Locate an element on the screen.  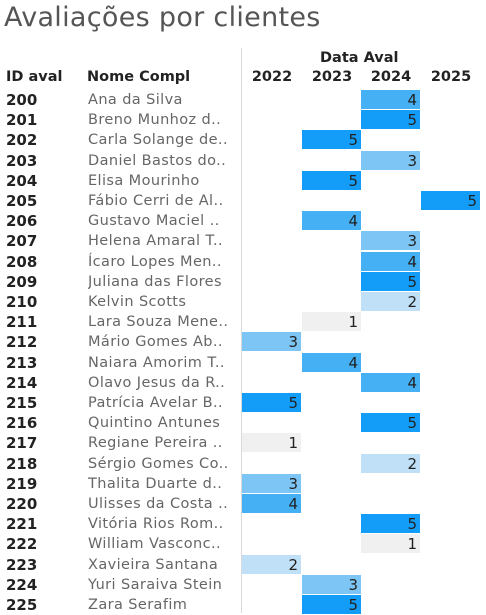
table-row: 206 Gustavo Maciel .. 4 is located at coordinates (243, 221).